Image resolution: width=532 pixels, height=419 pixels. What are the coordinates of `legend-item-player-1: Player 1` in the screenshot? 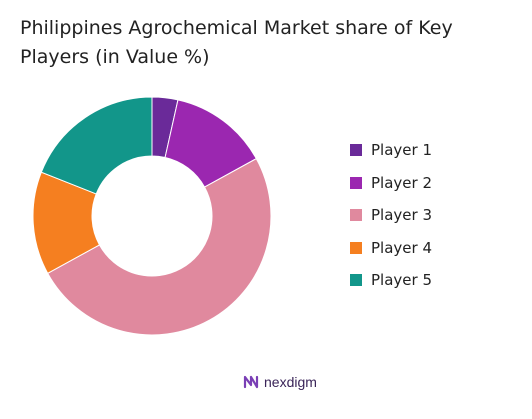 It's located at (391, 150).